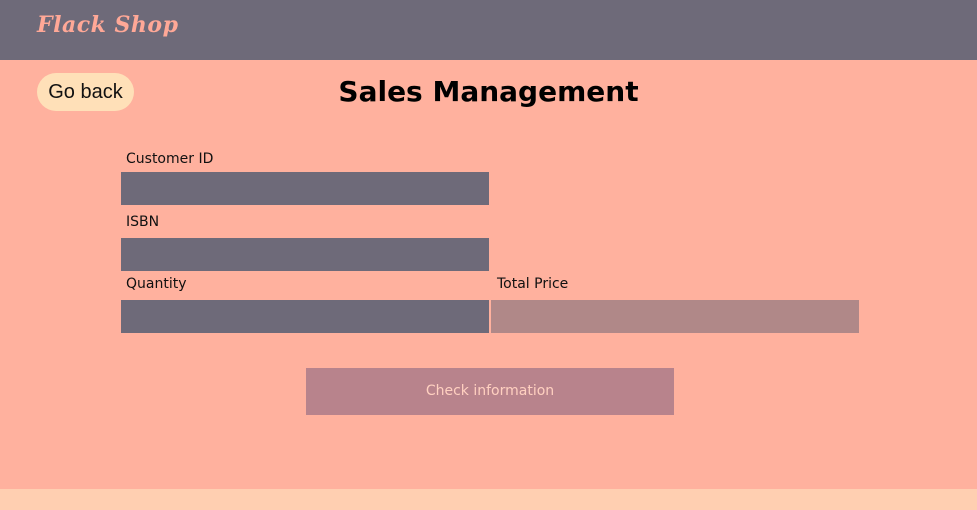 Image resolution: width=977 pixels, height=510 pixels. I want to click on check-information-button: Check information, so click(490, 391).